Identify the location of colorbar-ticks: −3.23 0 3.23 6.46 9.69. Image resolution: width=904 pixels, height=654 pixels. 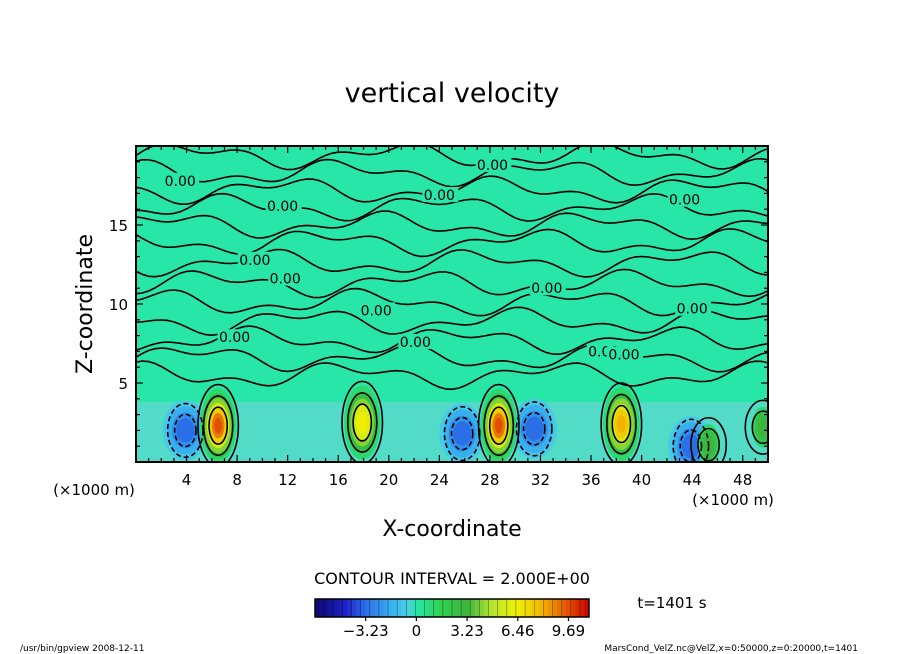
(464, 628).